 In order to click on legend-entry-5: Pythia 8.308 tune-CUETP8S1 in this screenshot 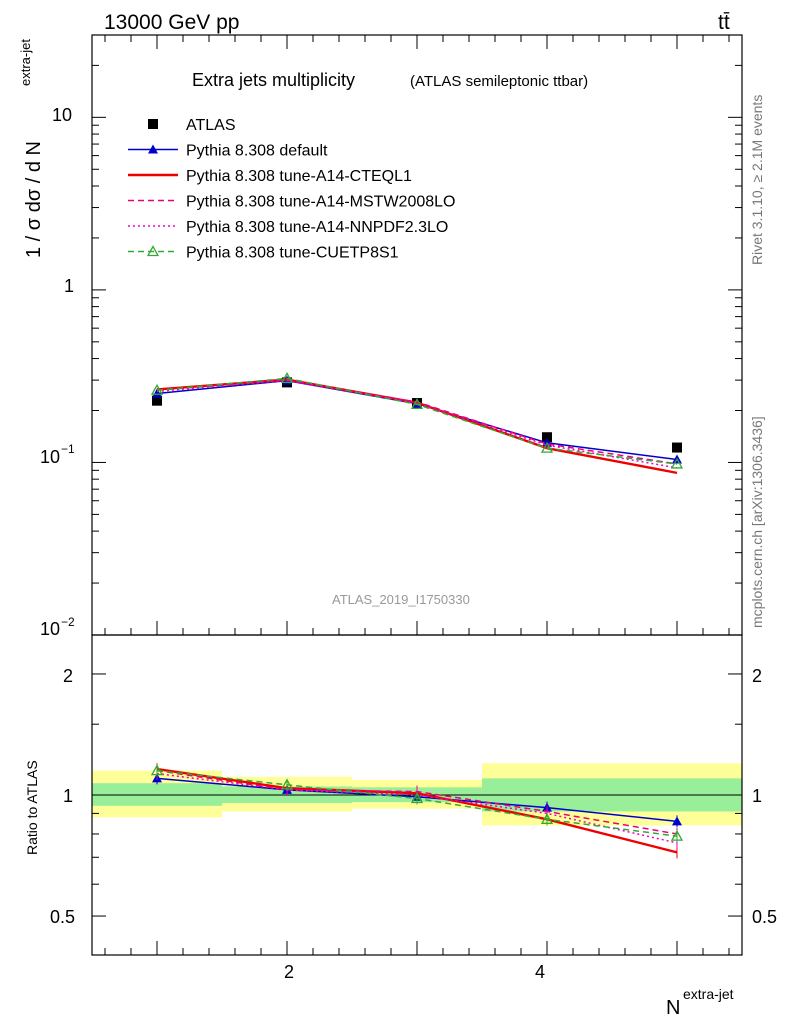, I will do `click(263, 253)`.